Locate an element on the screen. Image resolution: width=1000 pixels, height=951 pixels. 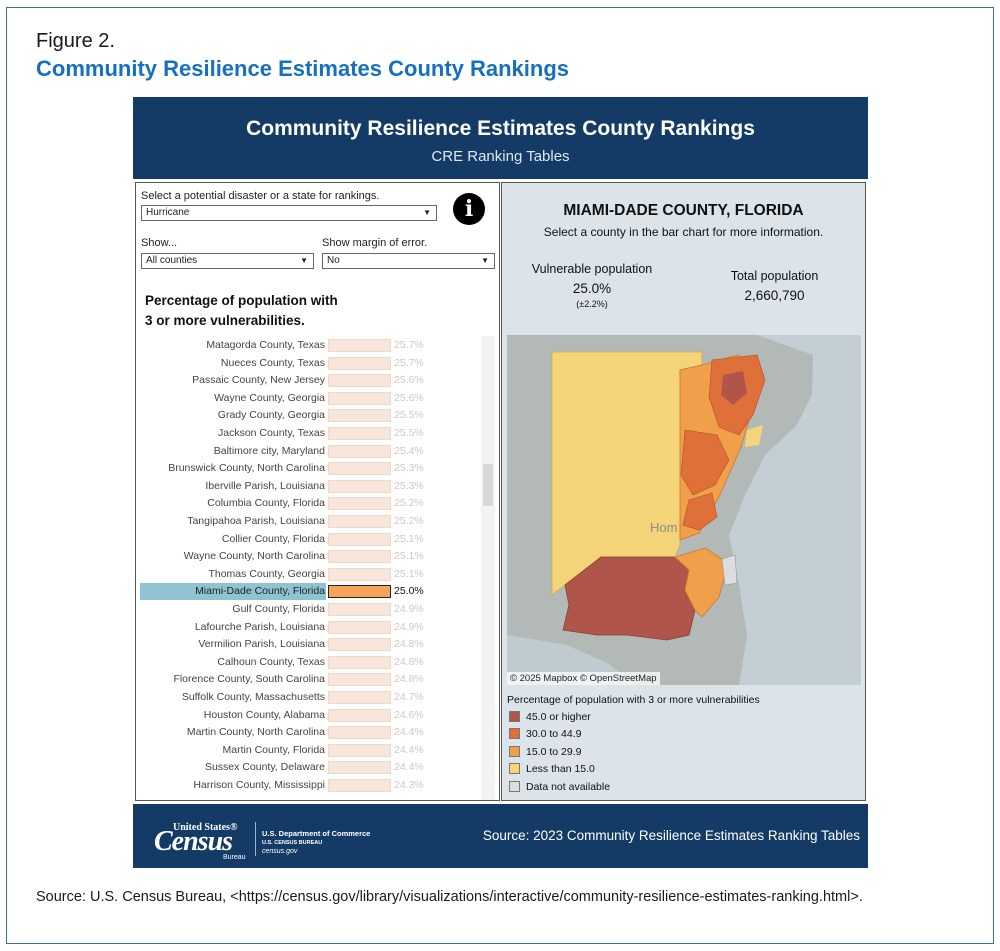
ranking-row: Gulf County, Florida 24.9% is located at coordinates (308, 610).